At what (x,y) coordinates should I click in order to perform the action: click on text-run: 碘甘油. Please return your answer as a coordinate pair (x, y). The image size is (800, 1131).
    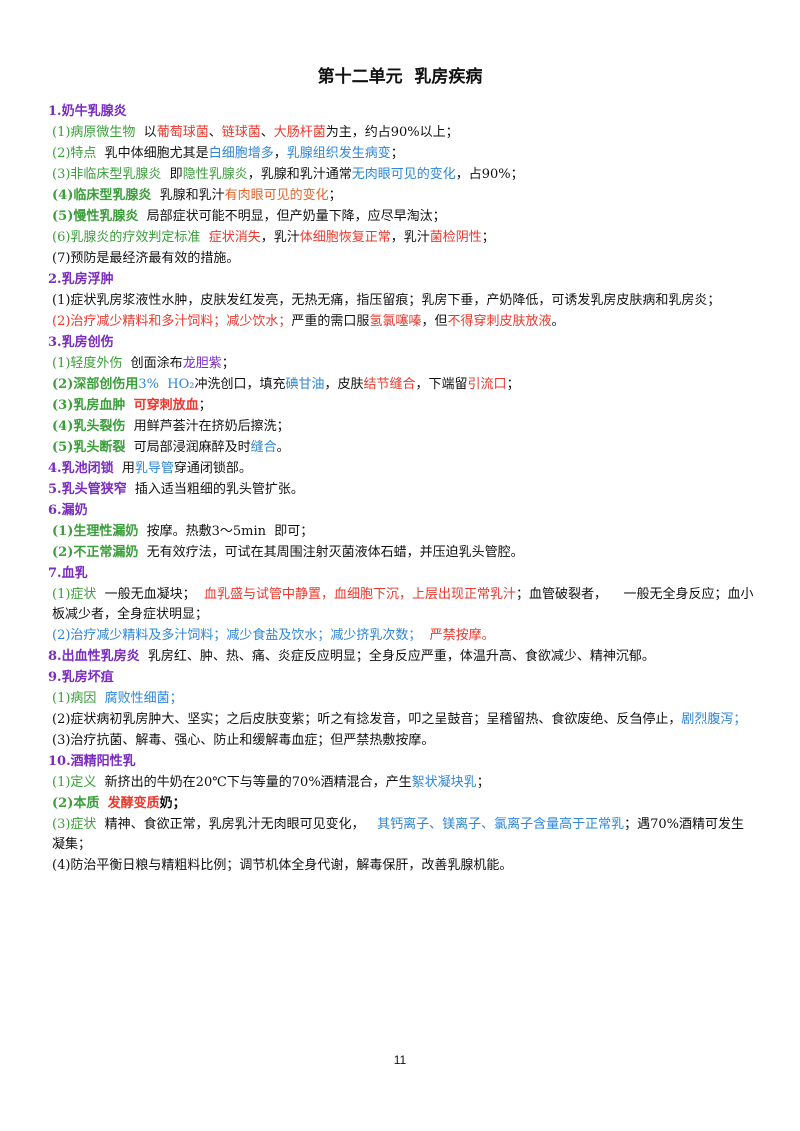
    Looking at the image, I should click on (305, 384).